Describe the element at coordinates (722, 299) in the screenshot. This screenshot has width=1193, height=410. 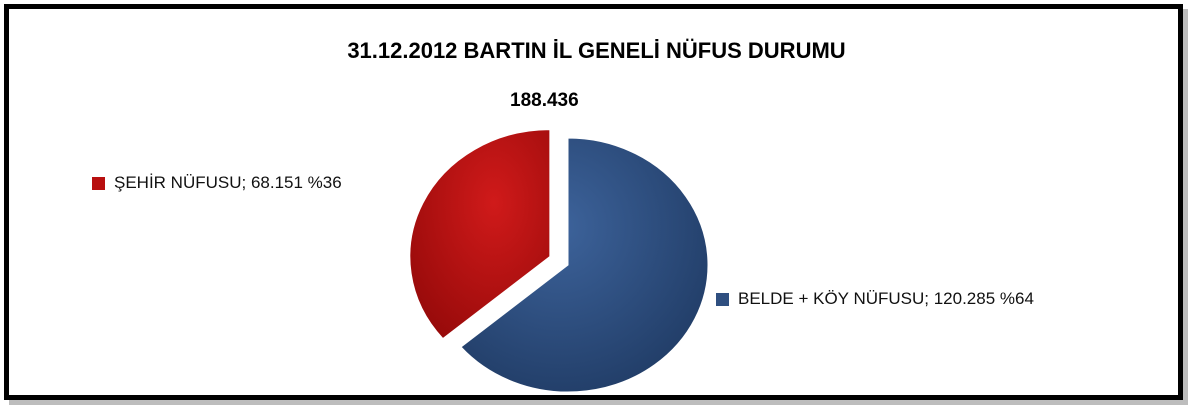
I see `legend-swatch-belde-koy` at that location.